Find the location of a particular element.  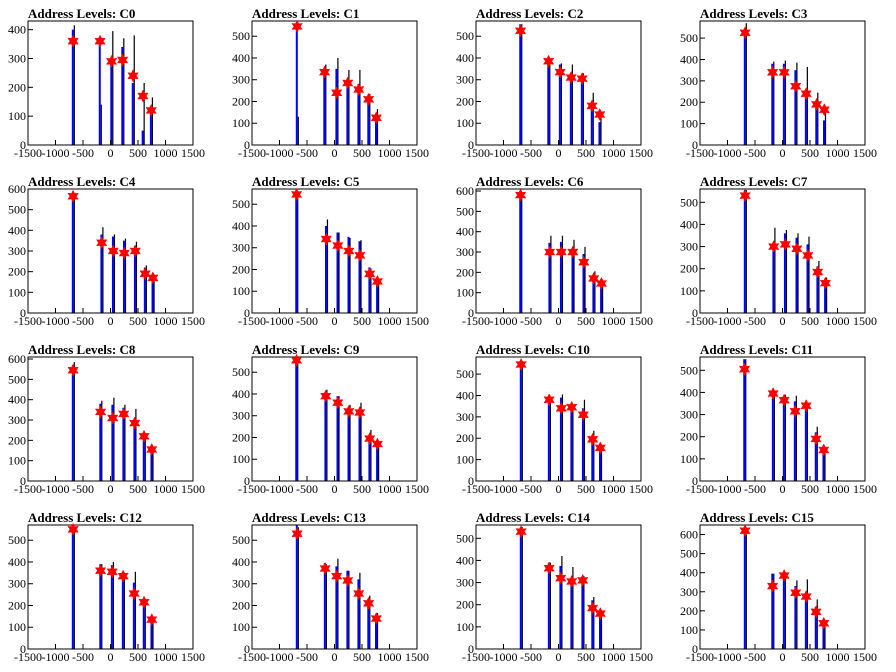

chart-title: Address Levels: C1 is located at coordinates (305, 13).